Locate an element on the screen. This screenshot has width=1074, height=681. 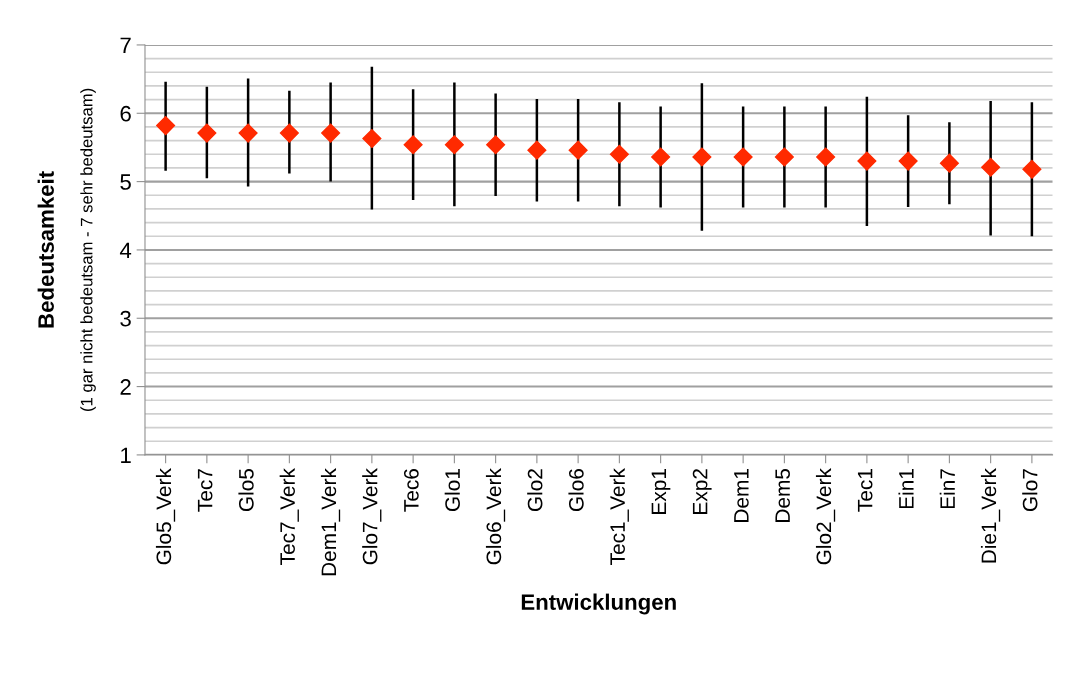
x-tick-label: Glo2 is located at coordinates (535, 490).